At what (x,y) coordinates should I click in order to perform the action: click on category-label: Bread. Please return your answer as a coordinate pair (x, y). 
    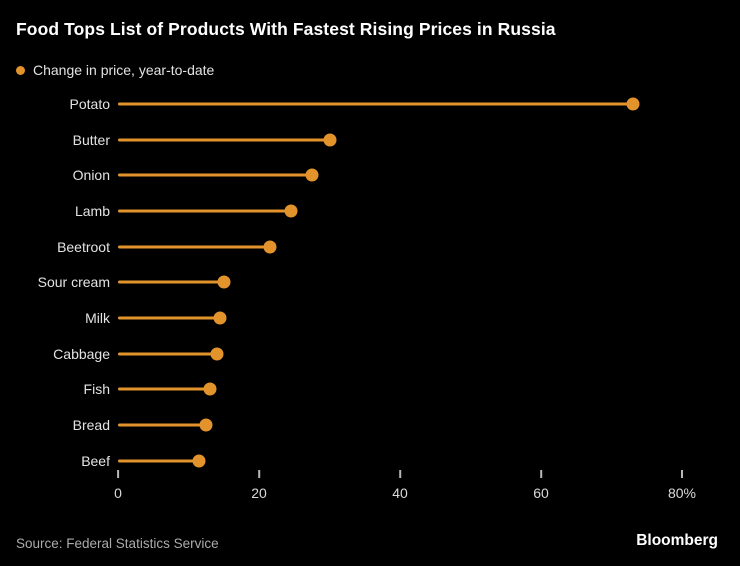
    Looking at the image, I should click on (91, 425).